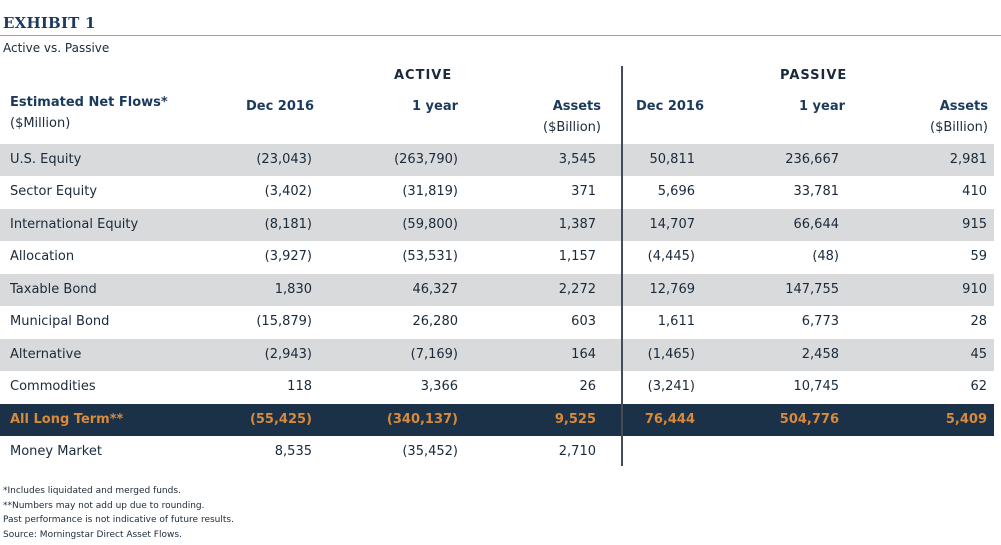 The width and height of the screenshot is (1001, 545). What do you see at coordinates (583, 354) in the screenshot?
I see `active-assets-cell: 164` at bounding box center [583, 354].